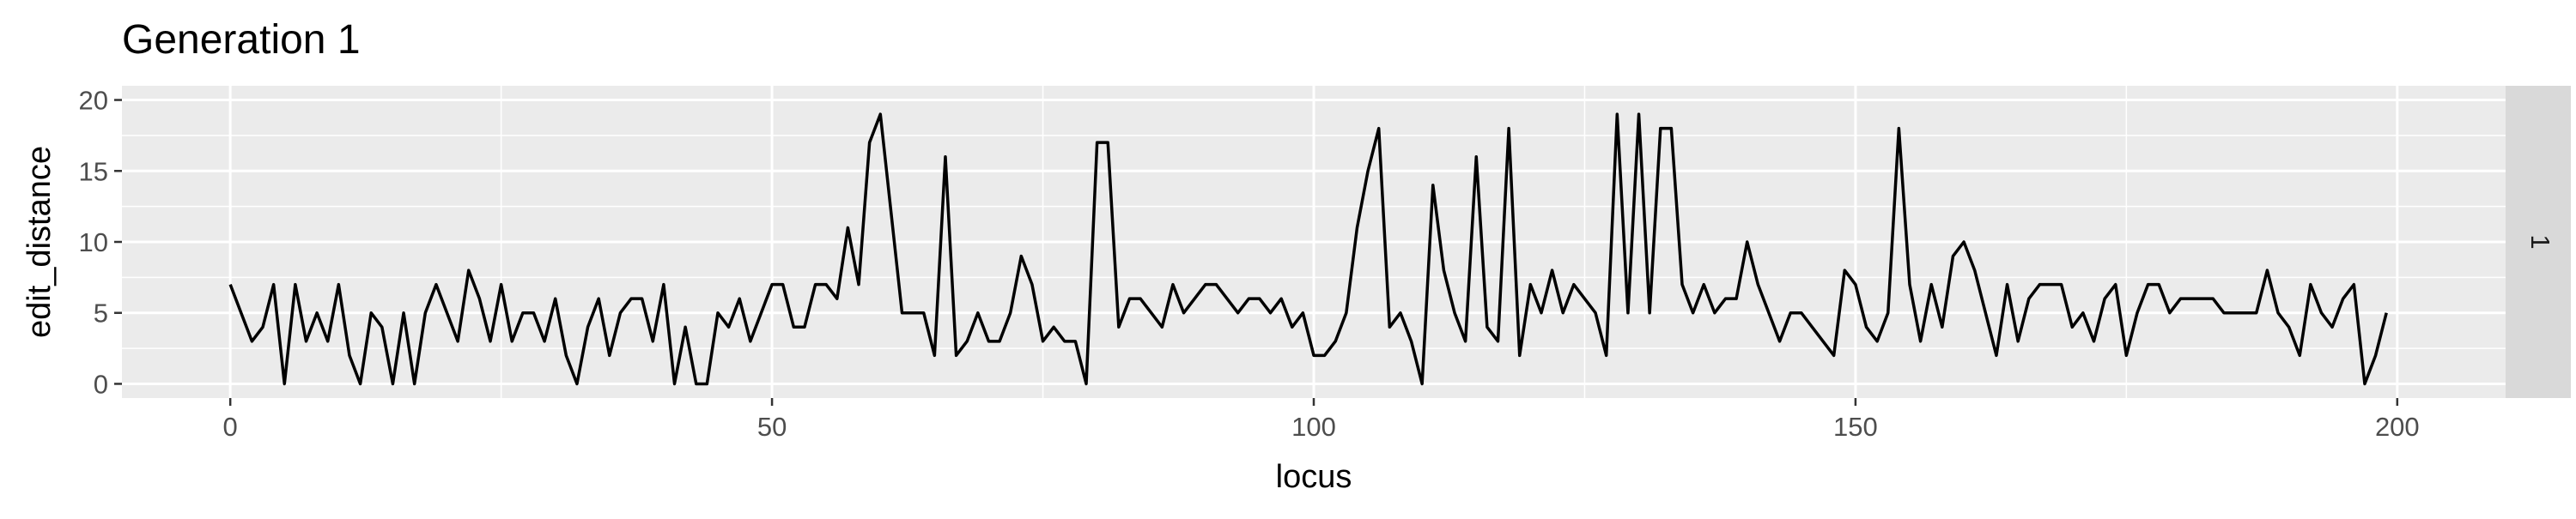 This screenshot has height=519, width=2576. Describe the element at coordinates (2397, 427) in the screenshot. I see `x-tick-label: 200` at that location.